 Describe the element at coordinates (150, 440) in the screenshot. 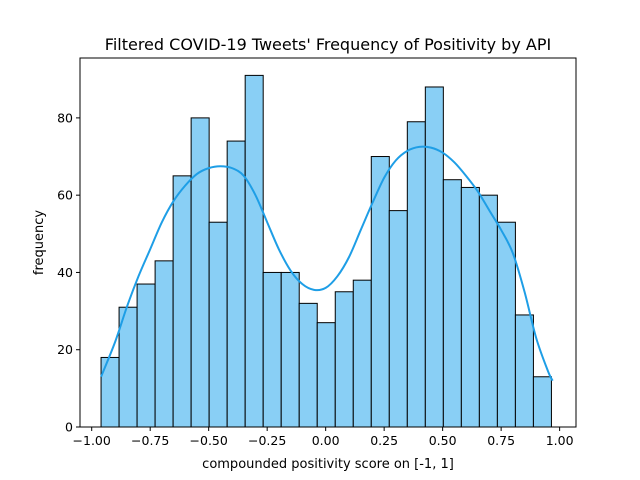

I see `x-tick-label: −0.75` at that location.